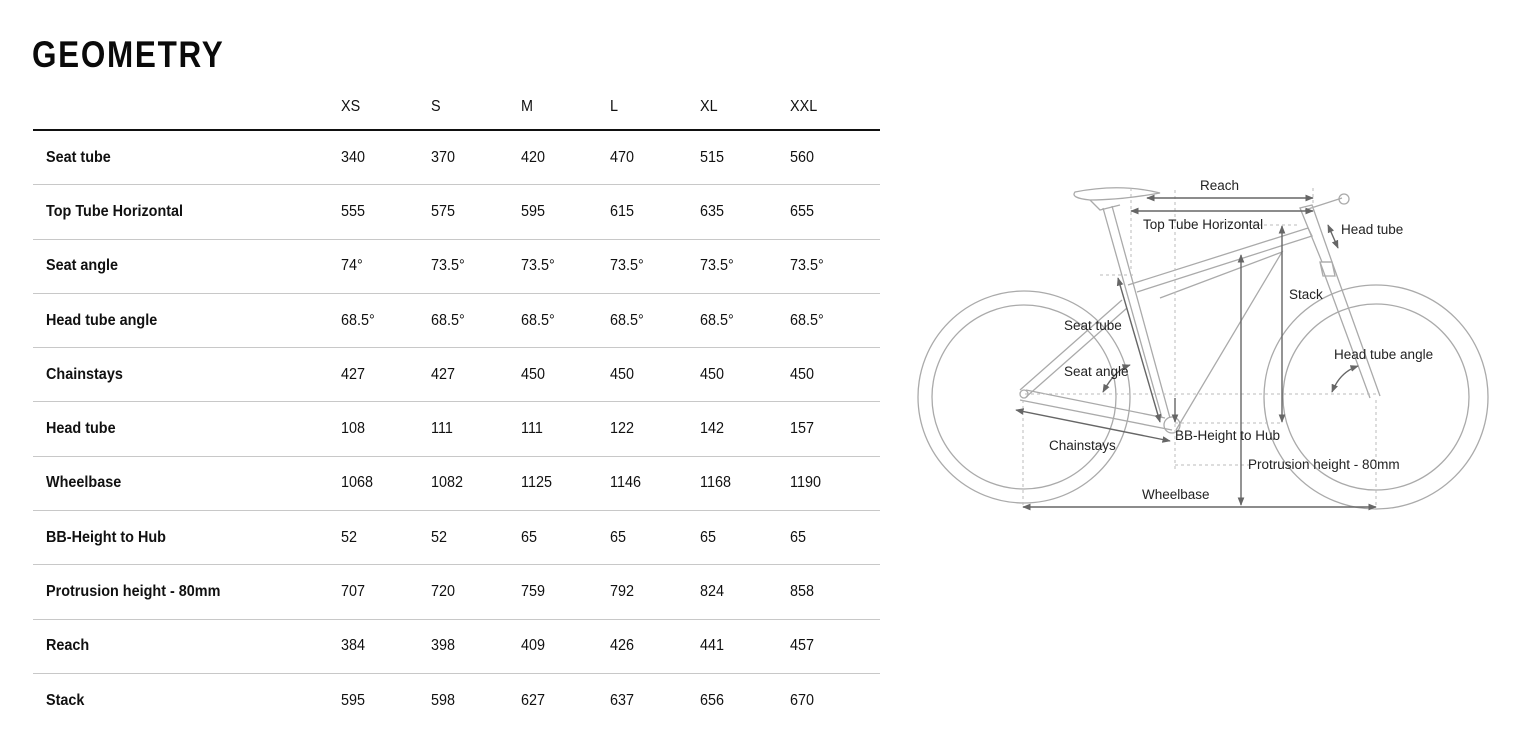 The height and width of the screenshot is (734, 1539). I want to click on page-title: GEOMETRY, so click(128, 54).